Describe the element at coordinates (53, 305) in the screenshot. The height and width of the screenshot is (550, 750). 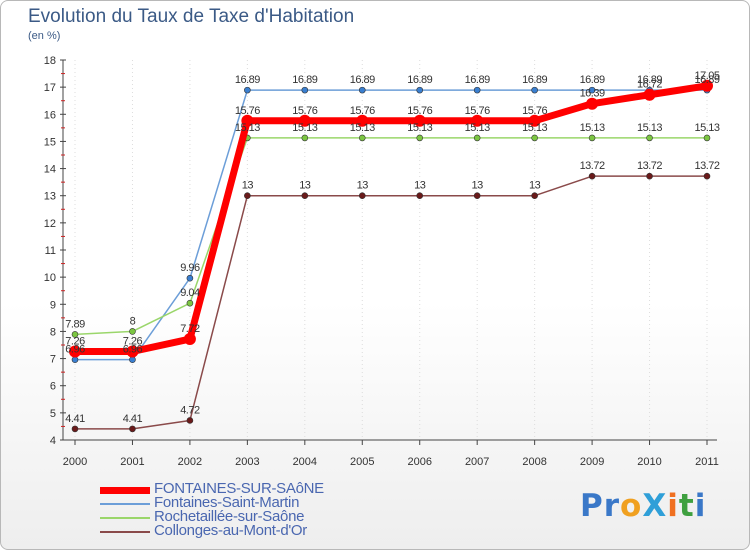
I see `y-tick-label: 9` at that location.